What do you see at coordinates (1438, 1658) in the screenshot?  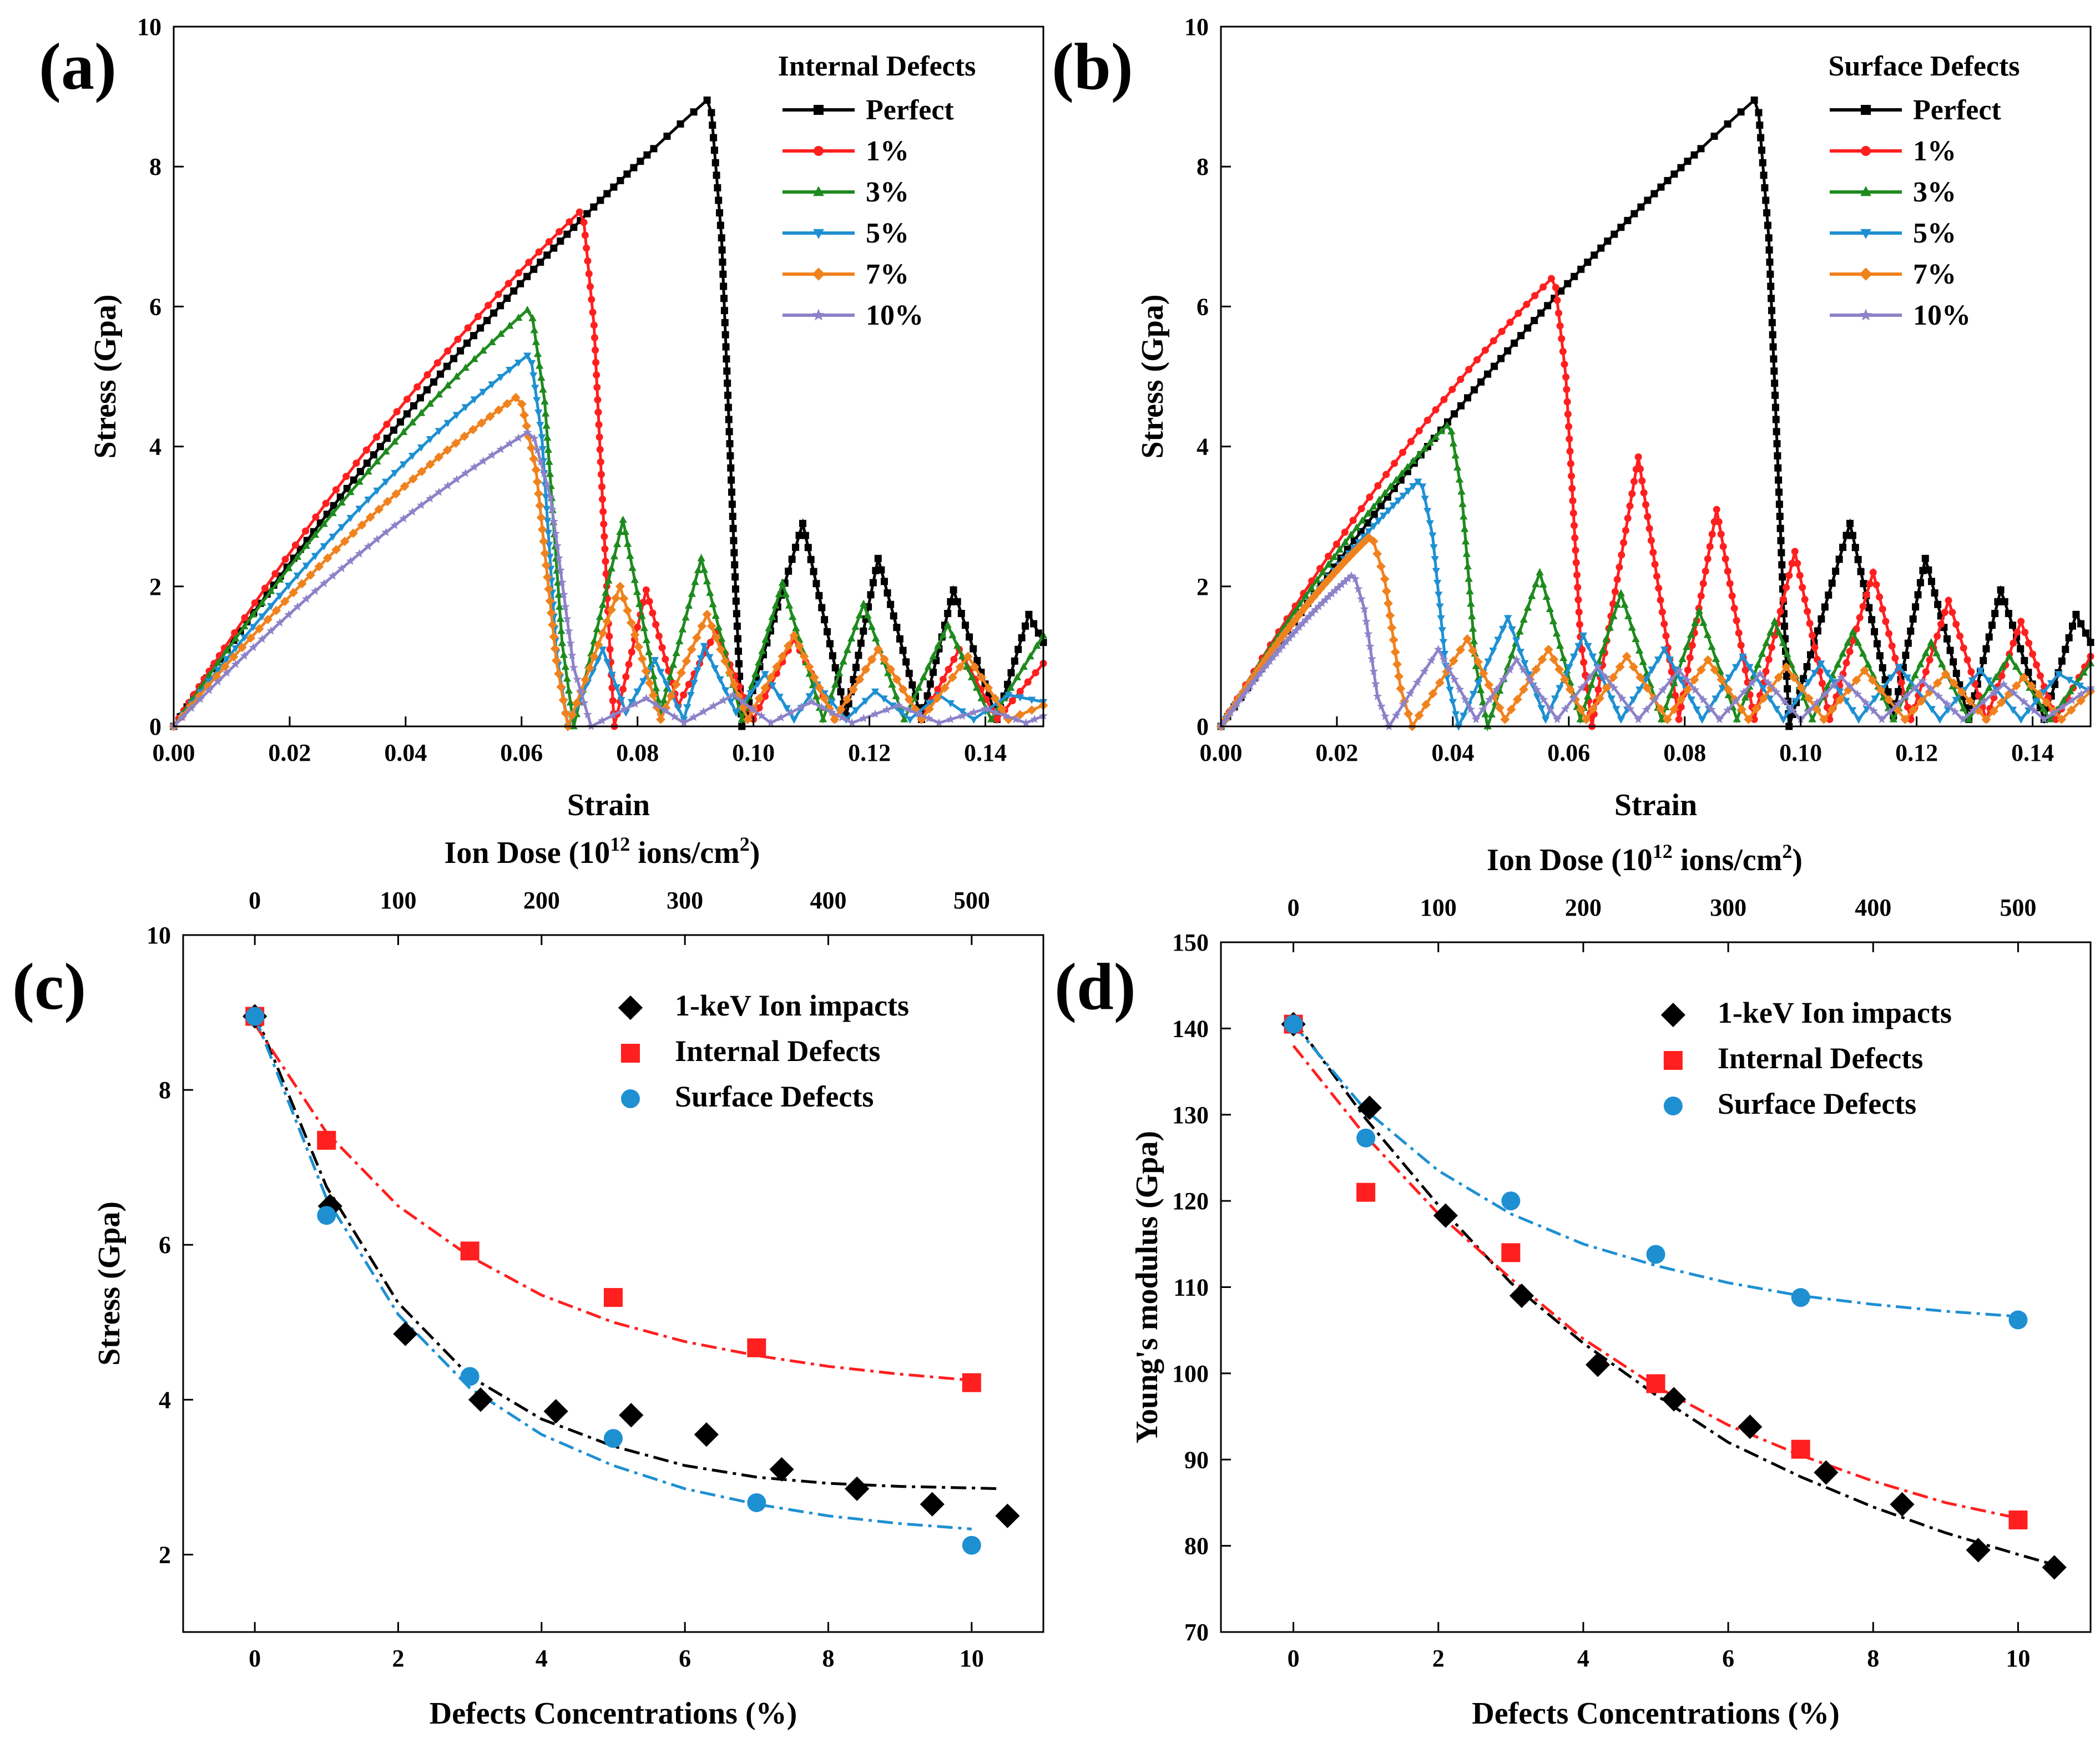 I see `x-tick-label: 2` at bounding box center [1438, 1658].